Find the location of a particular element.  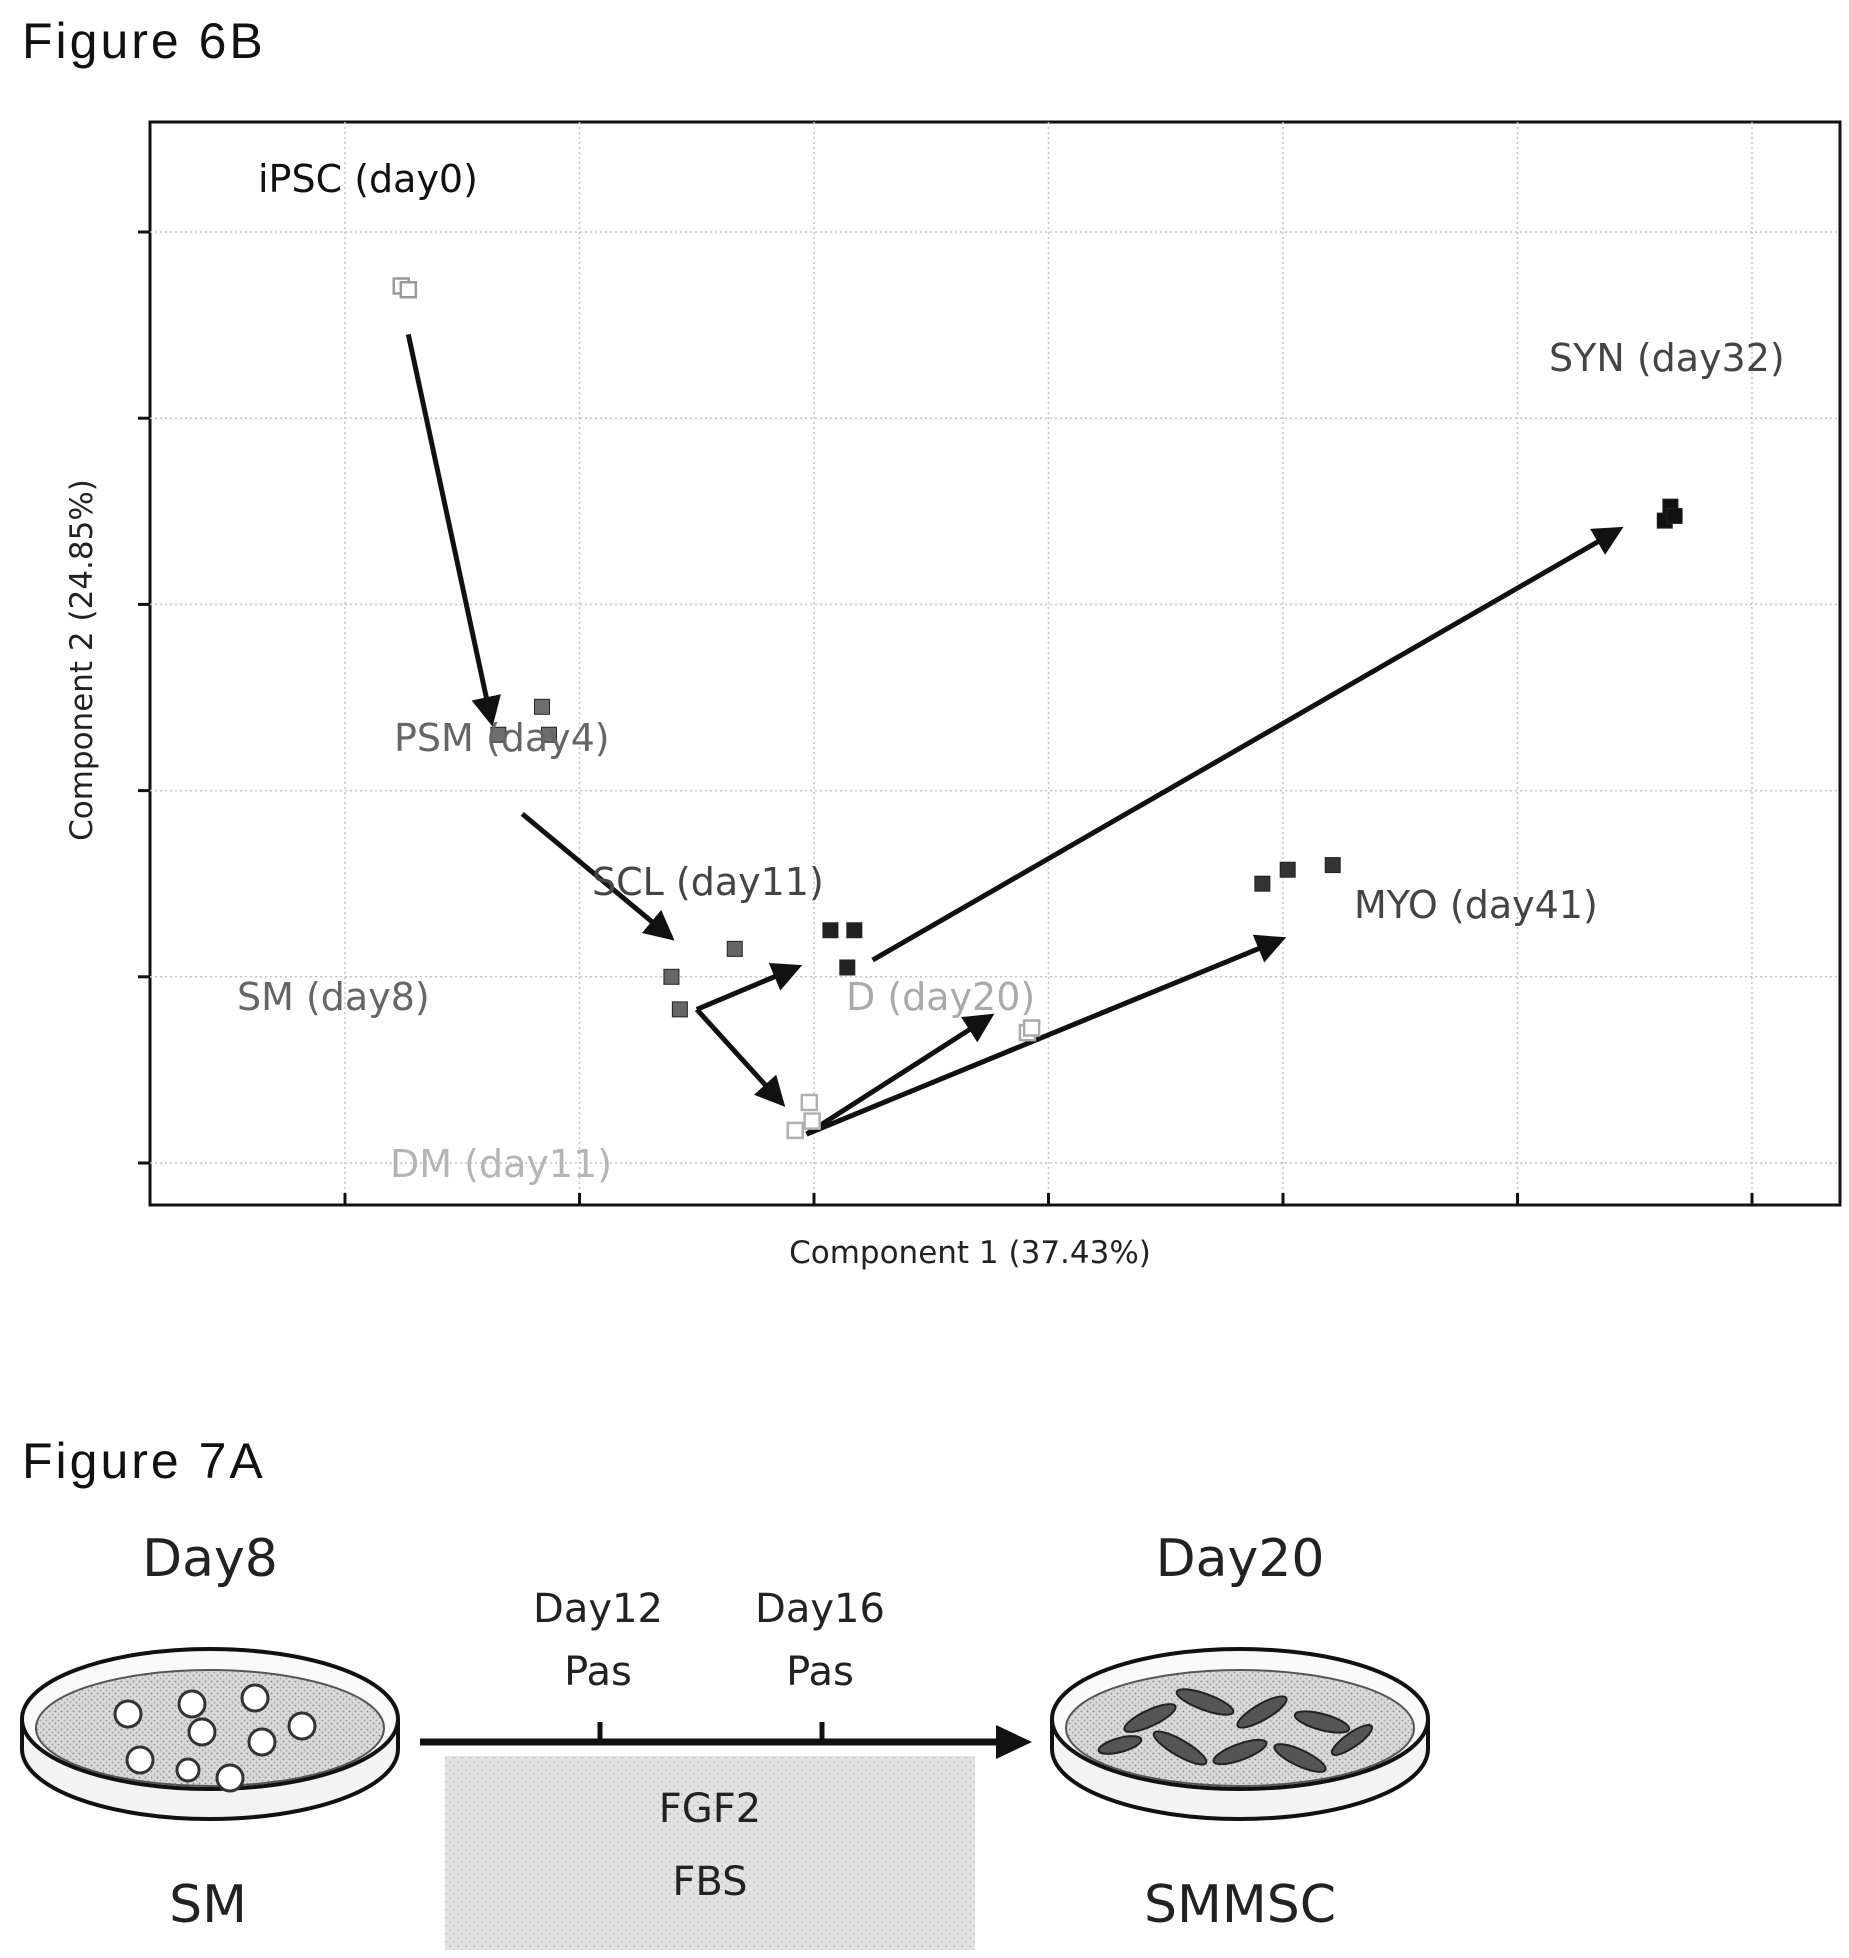

timeline is located at coordinates (726, 1740).